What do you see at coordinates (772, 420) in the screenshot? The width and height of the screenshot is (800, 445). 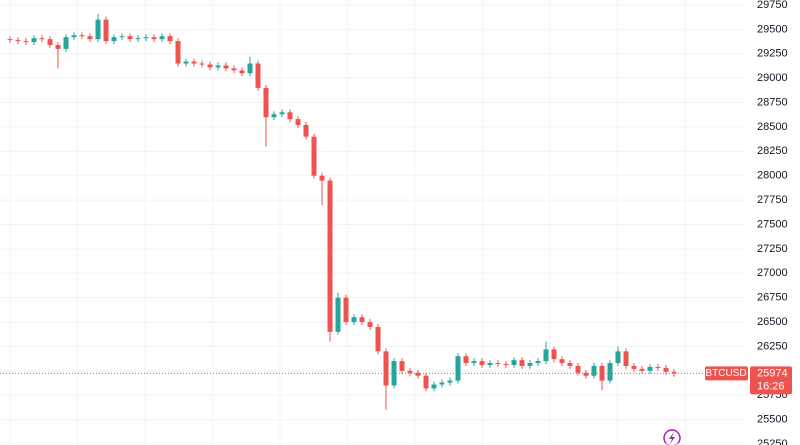 I see `y-tick-label: 25500` at bounding box center [772, 420].